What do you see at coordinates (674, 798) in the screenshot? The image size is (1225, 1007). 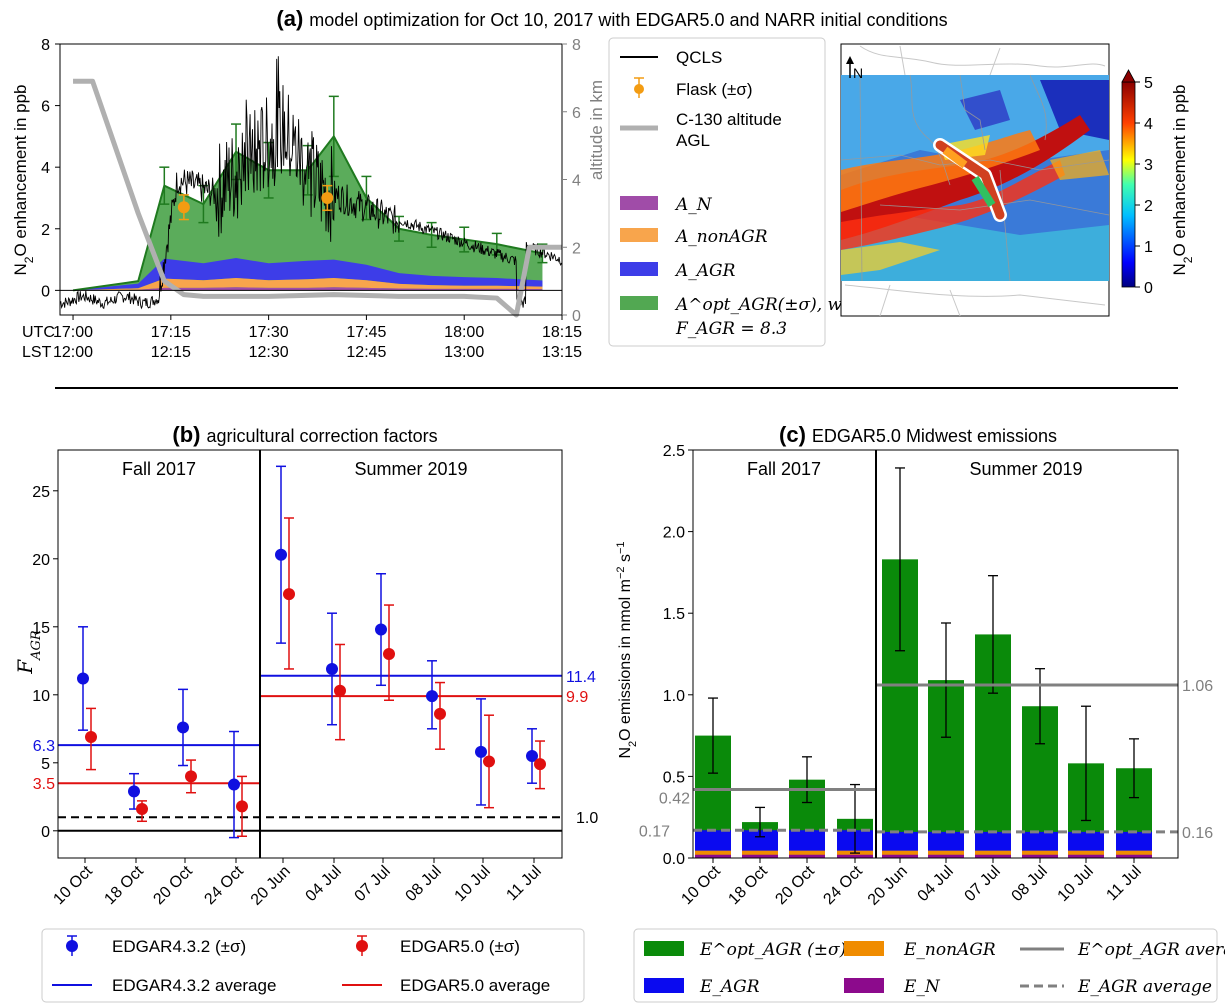 I see `avg-label-opt-fall: 0.42` at bounding box center [674, 798].